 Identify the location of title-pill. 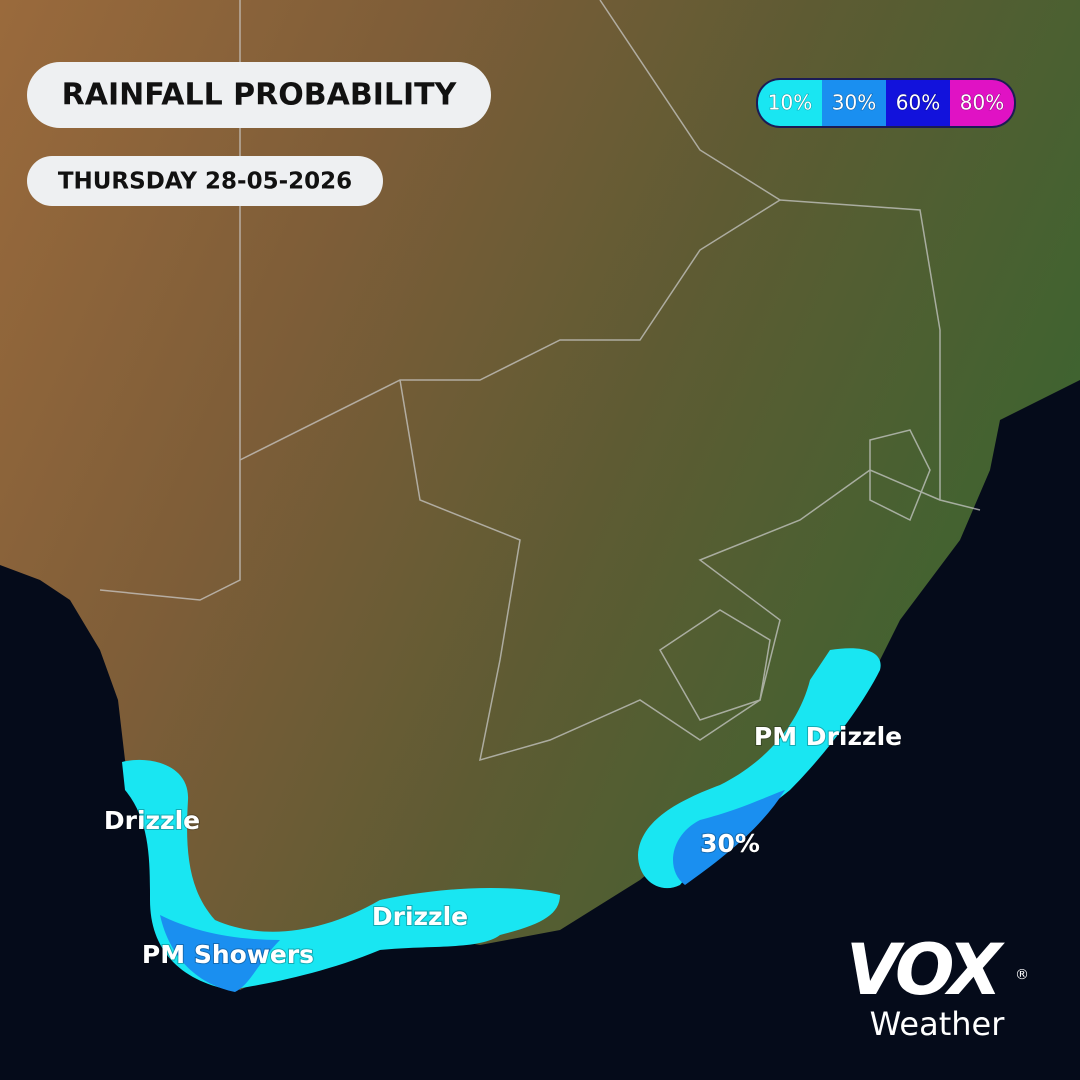
(259, 95).